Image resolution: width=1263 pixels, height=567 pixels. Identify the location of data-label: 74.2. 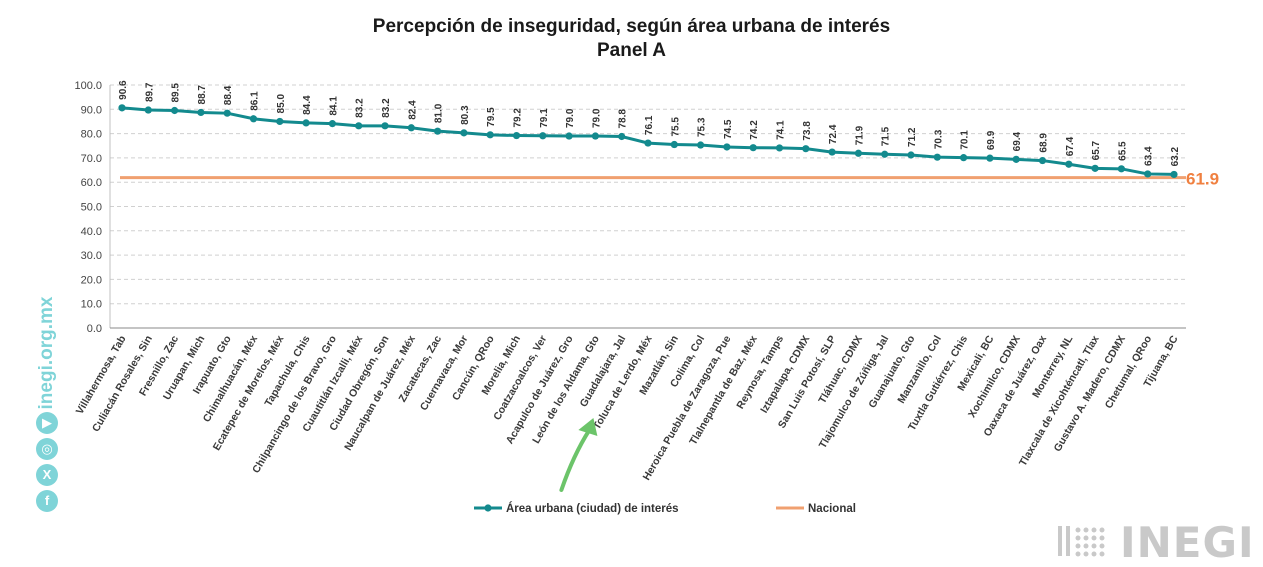
(754, 130).